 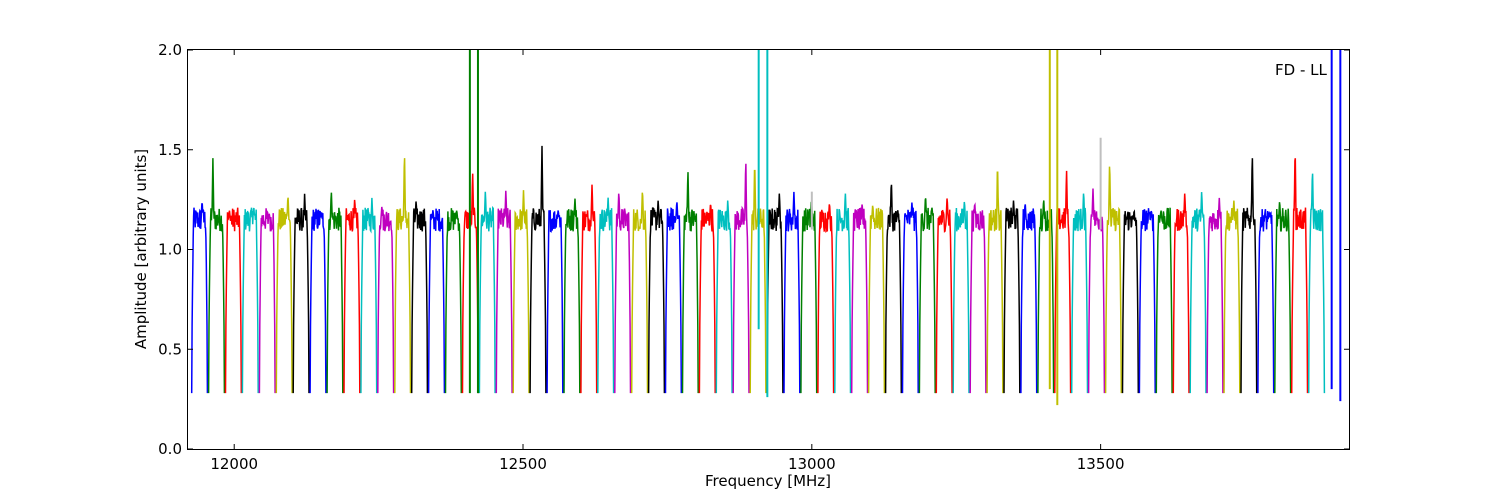 I want to click on x-axis-label: Frequency [MHz], so click(x=768, y=481).